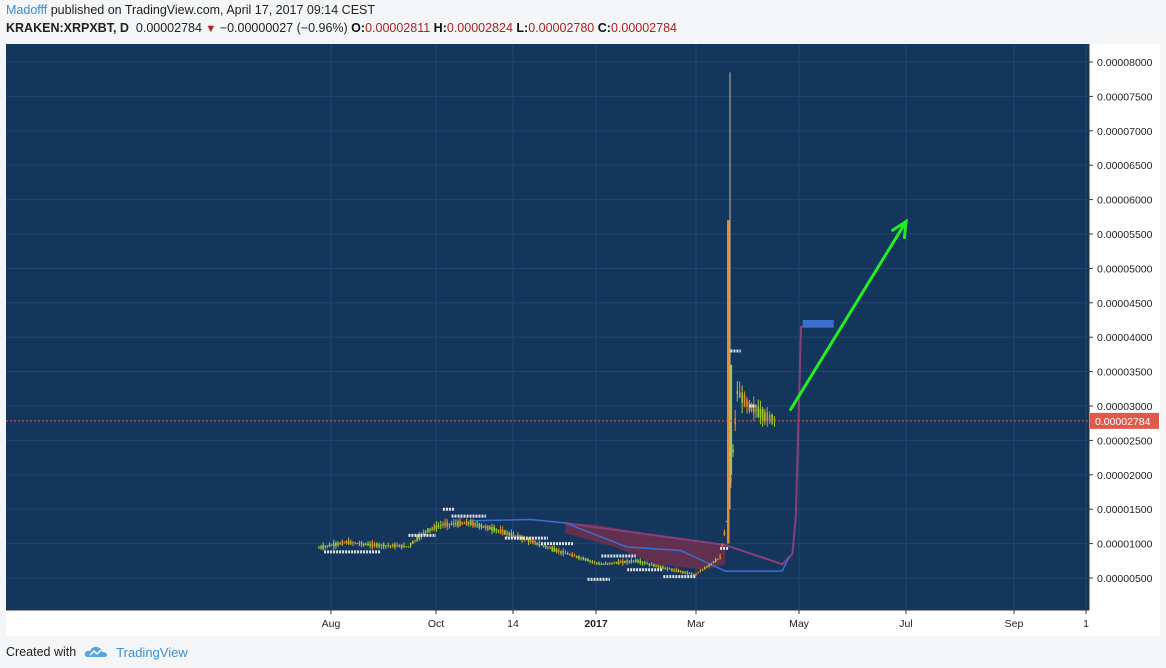 The height and width of the screenshot is (668, 1166). What do you see at coordinates (643, 28) in the screenshot?
I see `close-value: 0.00002784` at bounding box center [643, 28].